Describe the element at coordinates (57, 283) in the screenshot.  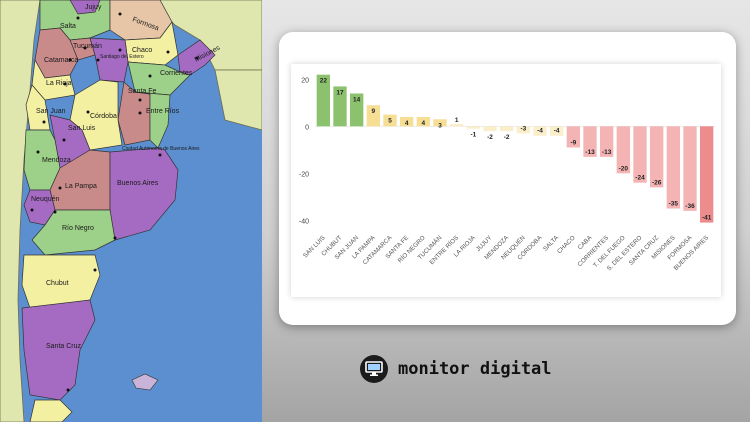
I see `label-chubut: Chubut` at that location.